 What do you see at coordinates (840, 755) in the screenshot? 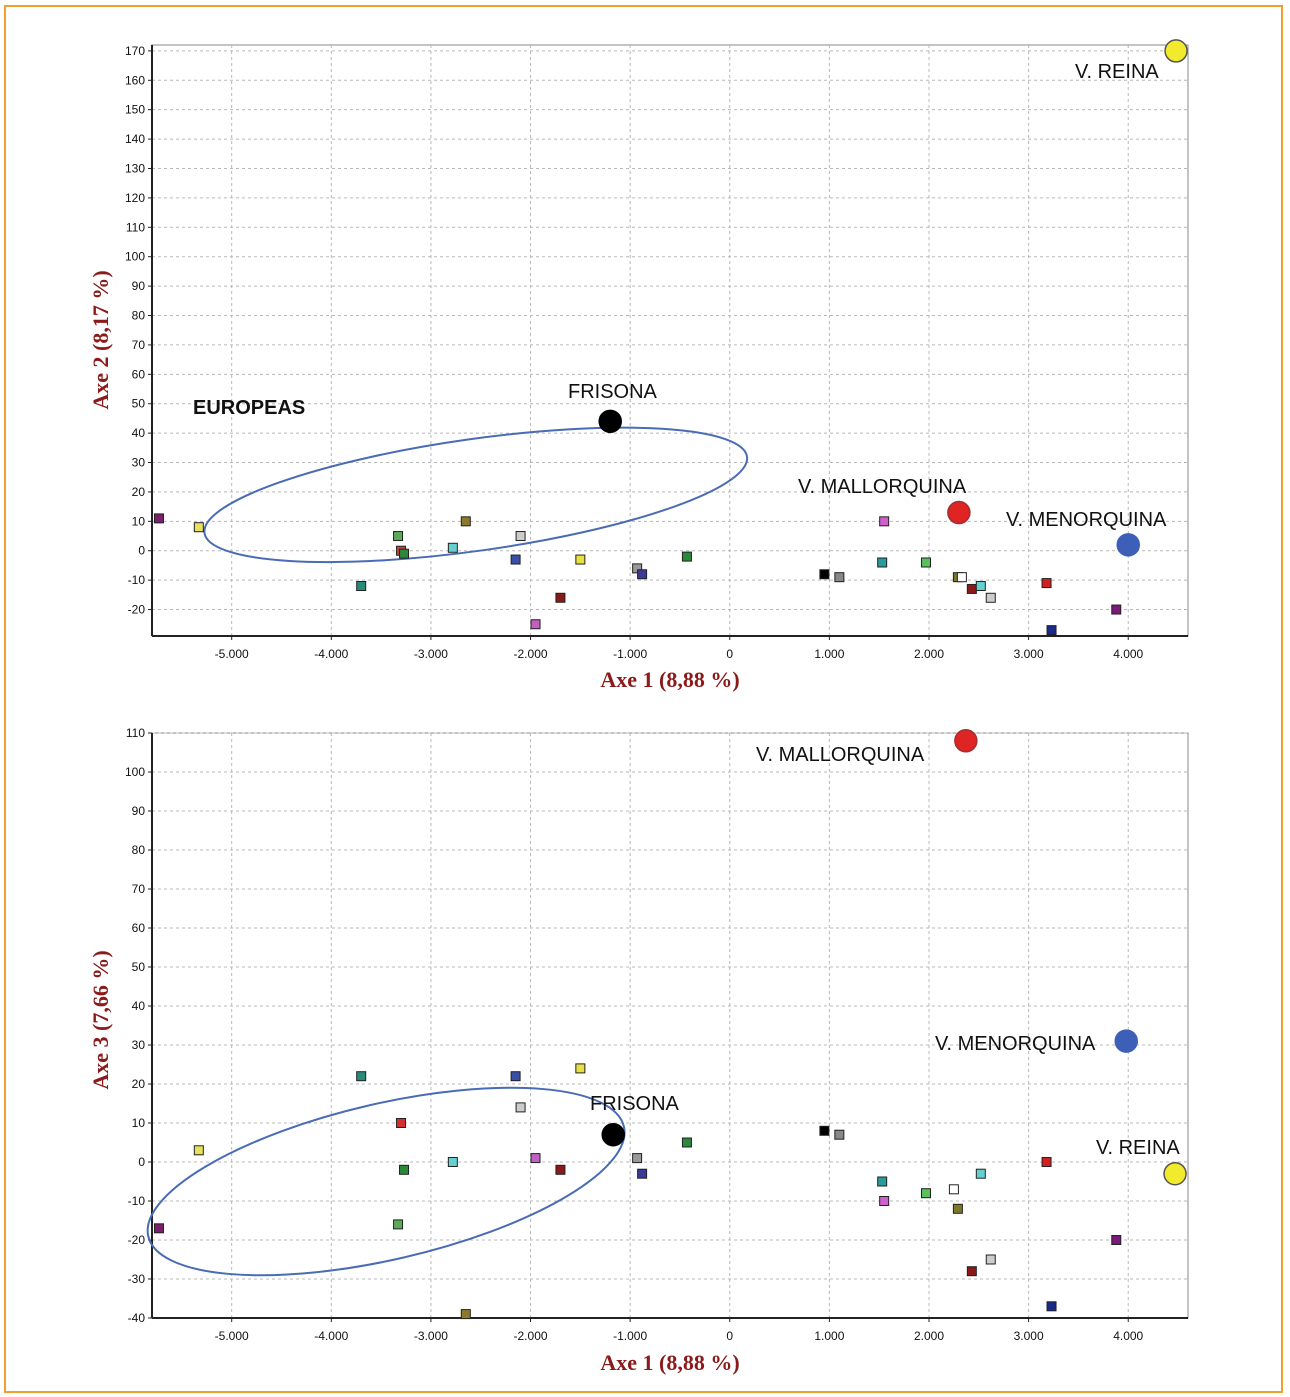
I see `highlight-label: V. MALLORQUINA` at bounding box center [840, 755].